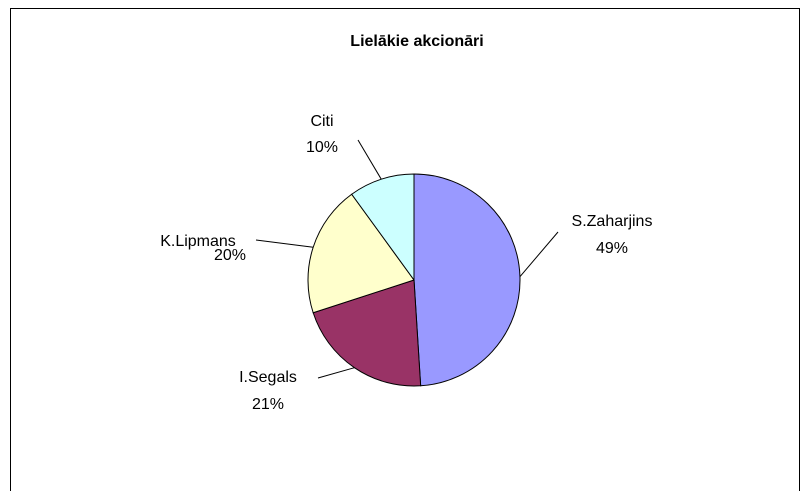  I want to click on chart-title: Lielākie akcionāri, so click(416, 41).